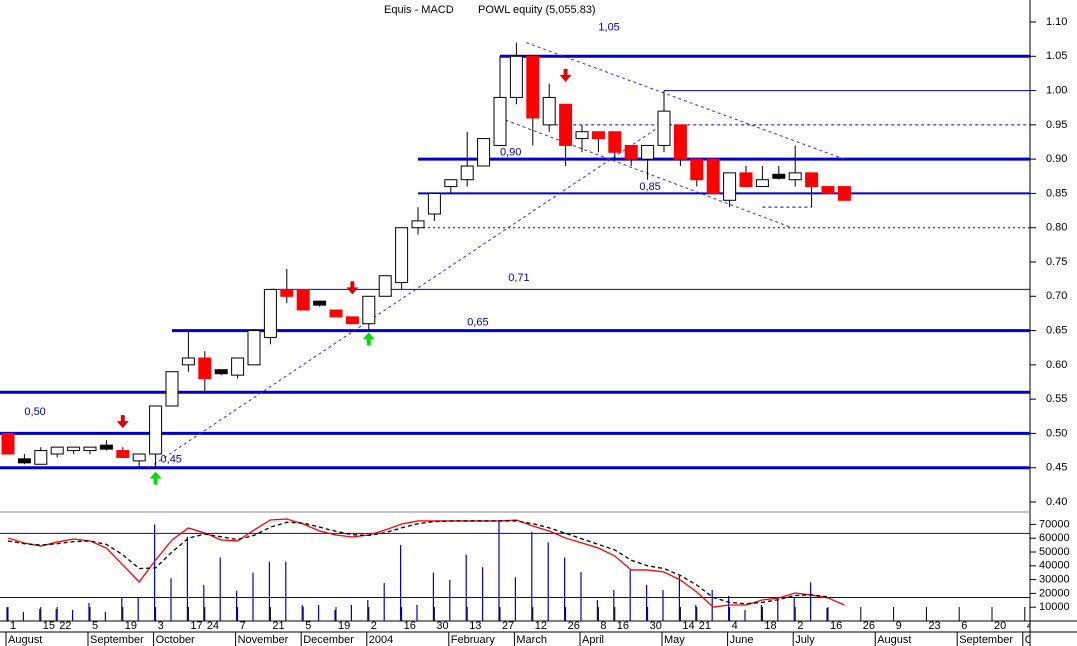 This screenshot has width=1077, height=646. Describe the element at coordinates (426, 563) in the screenshot. I see `macd-line` at that location.